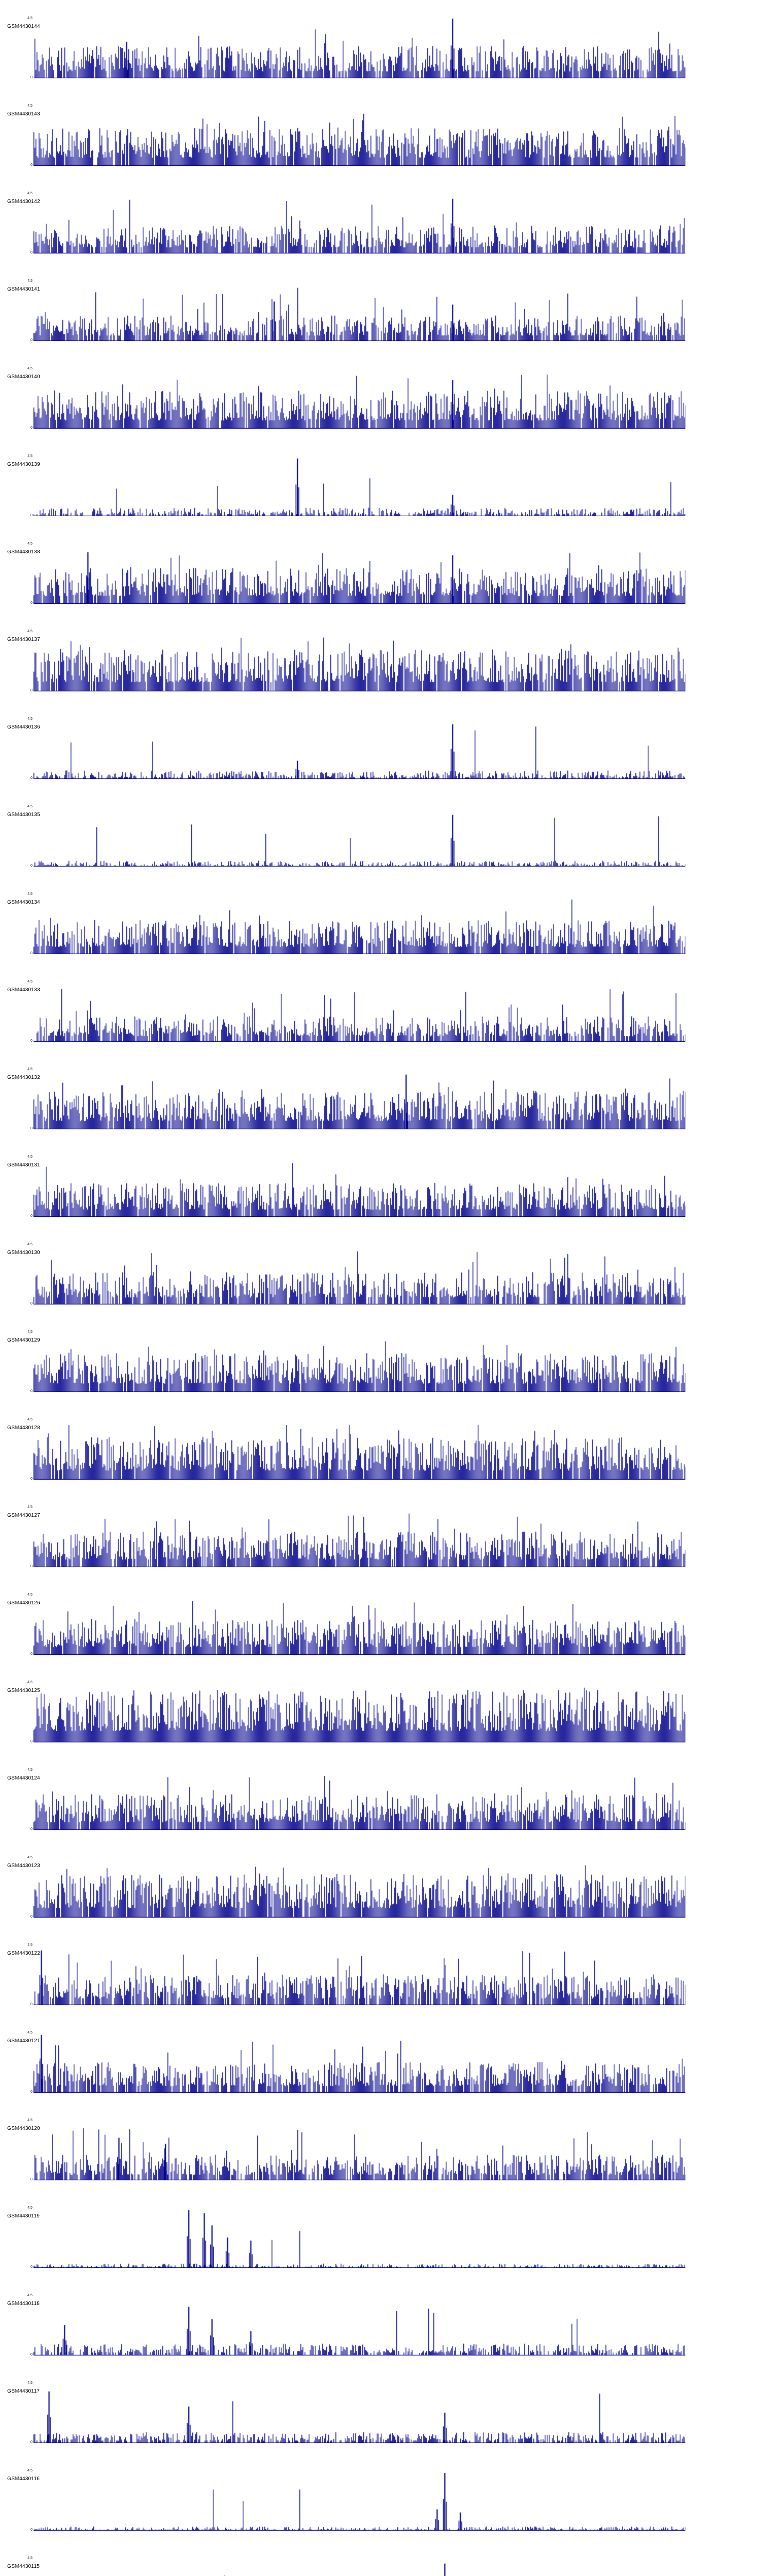 Image resolution: width=773 pixels, height=2576 pixels. I want to click on track-row: GSM4430143 4.5 0, so click(386, 143).